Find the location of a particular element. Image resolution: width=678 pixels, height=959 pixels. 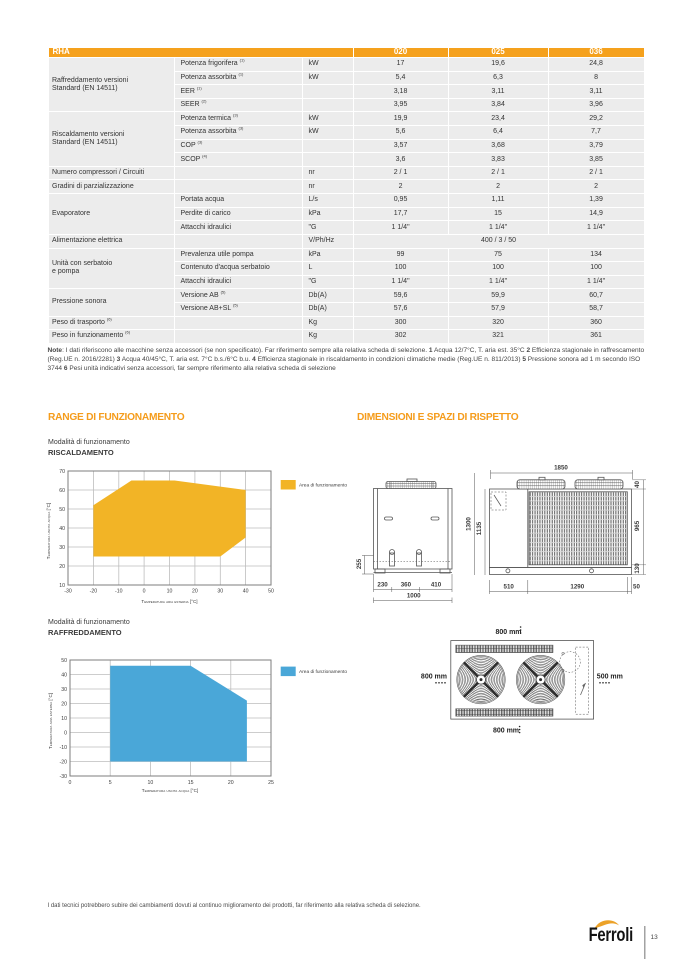

svg-text: 1000 is located at coordinates (414, 596).